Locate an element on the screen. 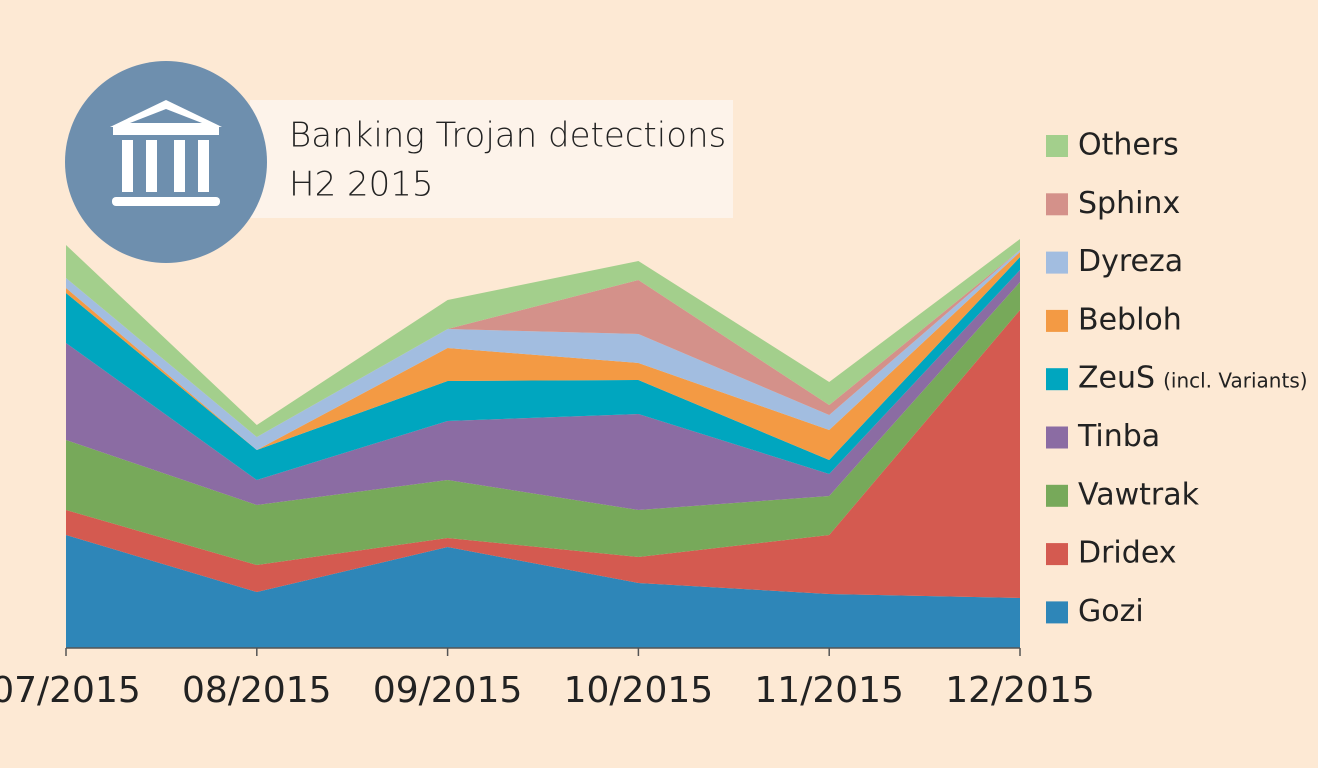  legend-note: (incl. Variants) is located at coordinates (1235, 381).